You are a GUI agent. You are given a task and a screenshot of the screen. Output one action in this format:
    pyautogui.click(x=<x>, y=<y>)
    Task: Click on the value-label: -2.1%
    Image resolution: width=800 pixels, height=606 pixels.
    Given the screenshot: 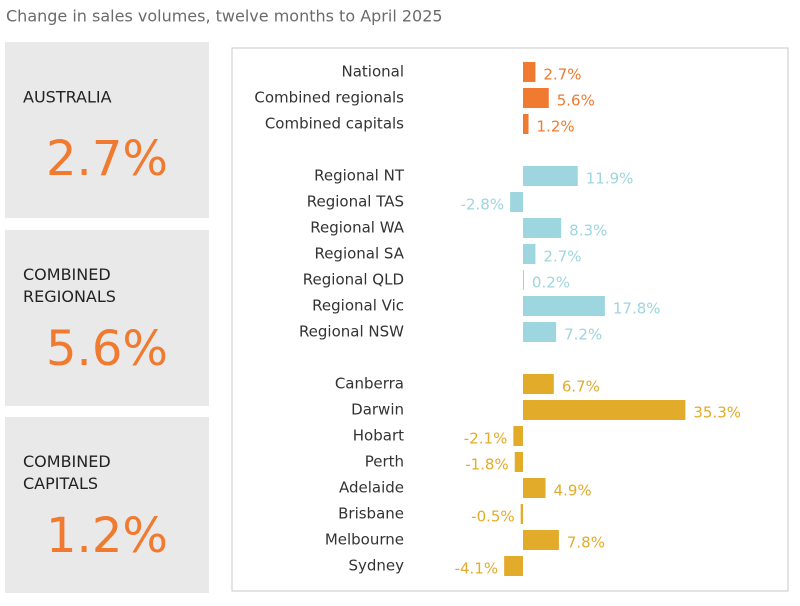 What is the action you would take?
    pyautogui.click(x=486, y=439)
    